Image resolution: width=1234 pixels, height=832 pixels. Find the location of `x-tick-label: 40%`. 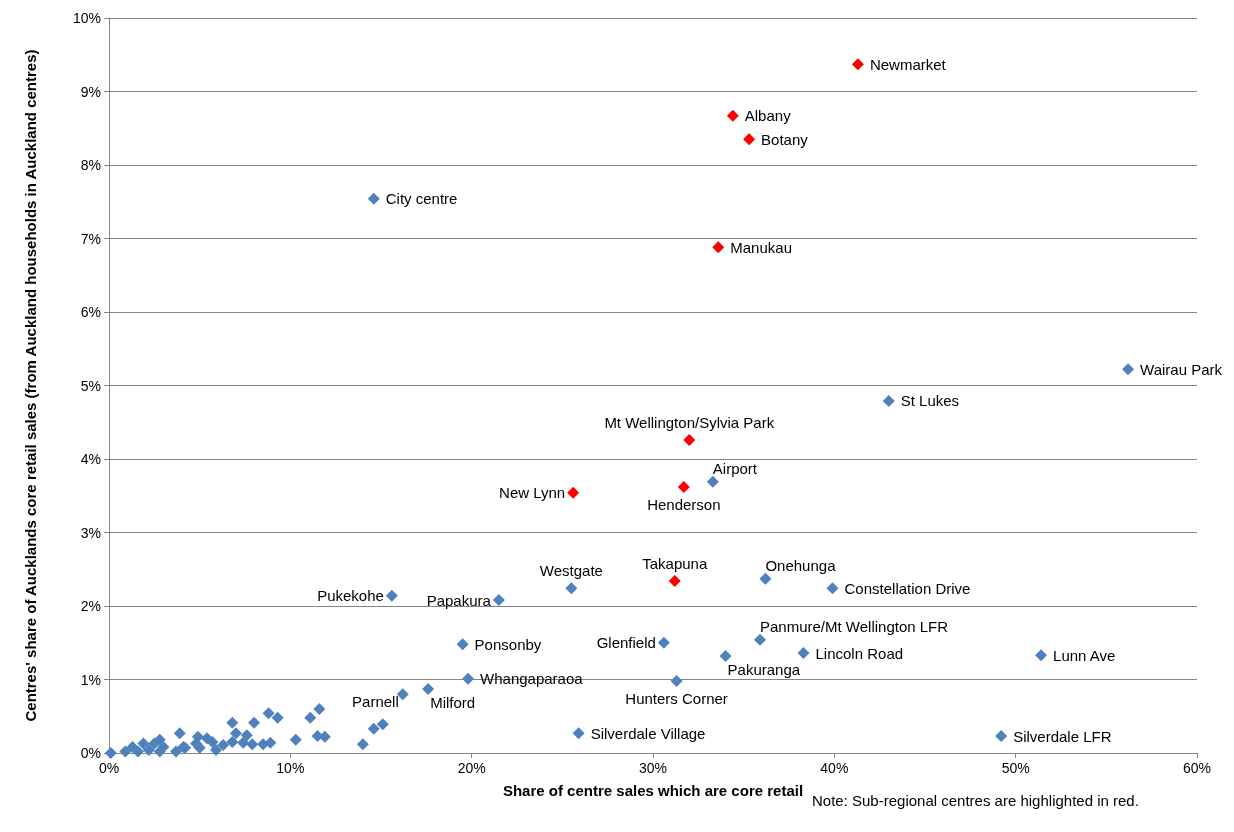

x-tick-label: 40% is located at coordinates (834, 768).